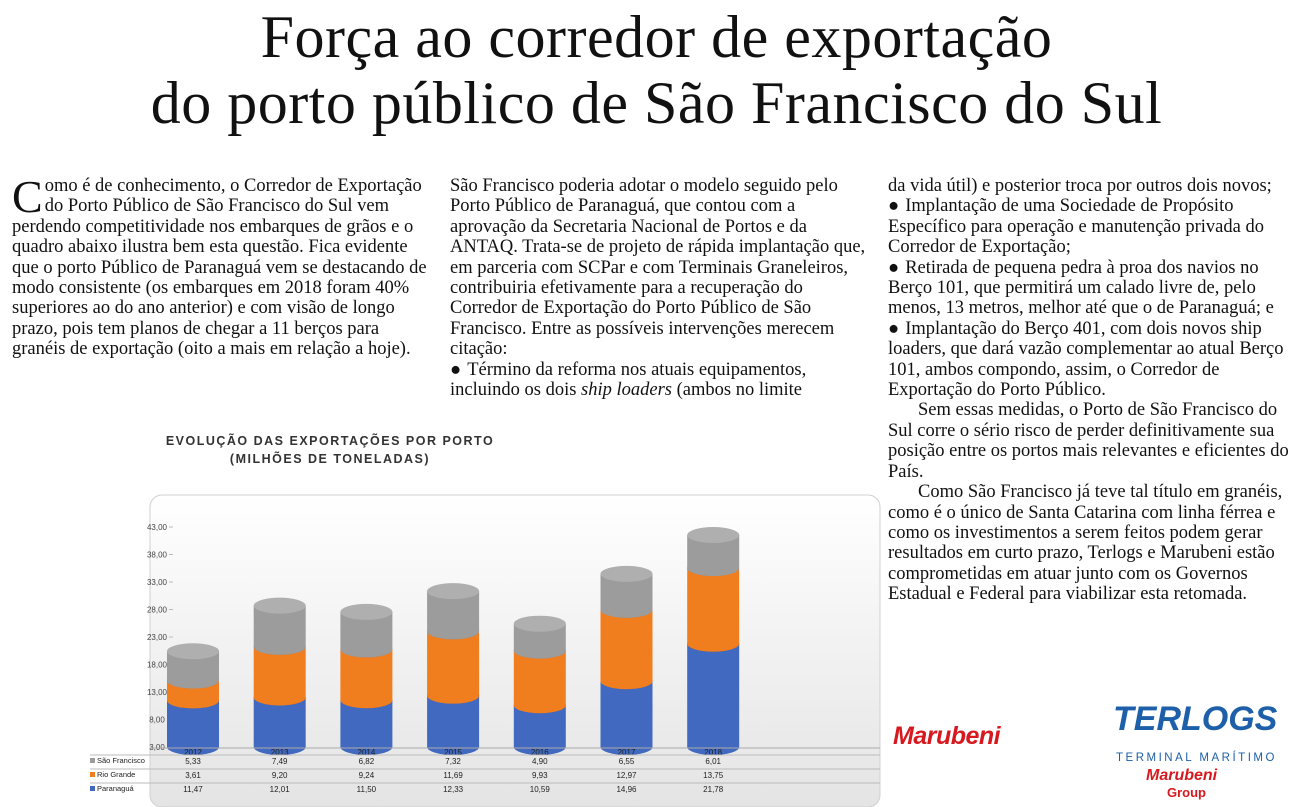 The width and height of the screenshot is (1313, 807). Describe the element at coordinates (627, 761) in the screenshot. I see `value-label: 6,55` at that location.